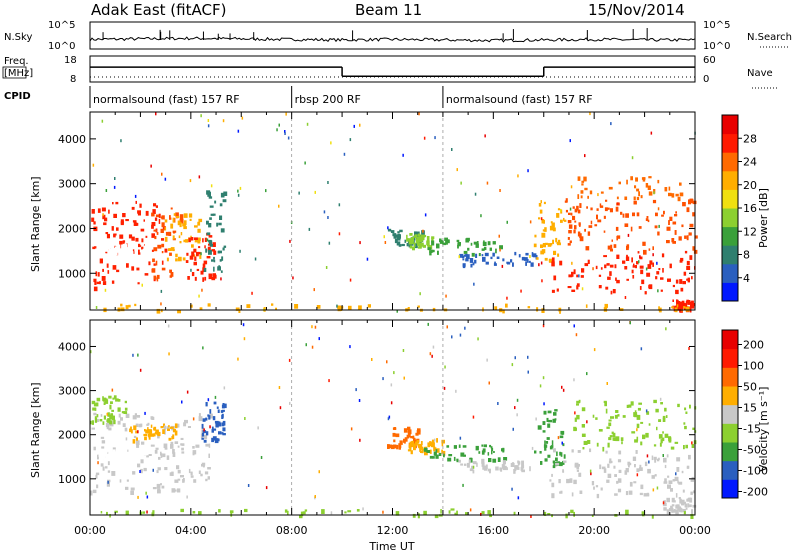  What do you see at coordinates (72, 228) in the screenshot?
I see `y-tick-label: 2000` at bounding box center [72, 228].